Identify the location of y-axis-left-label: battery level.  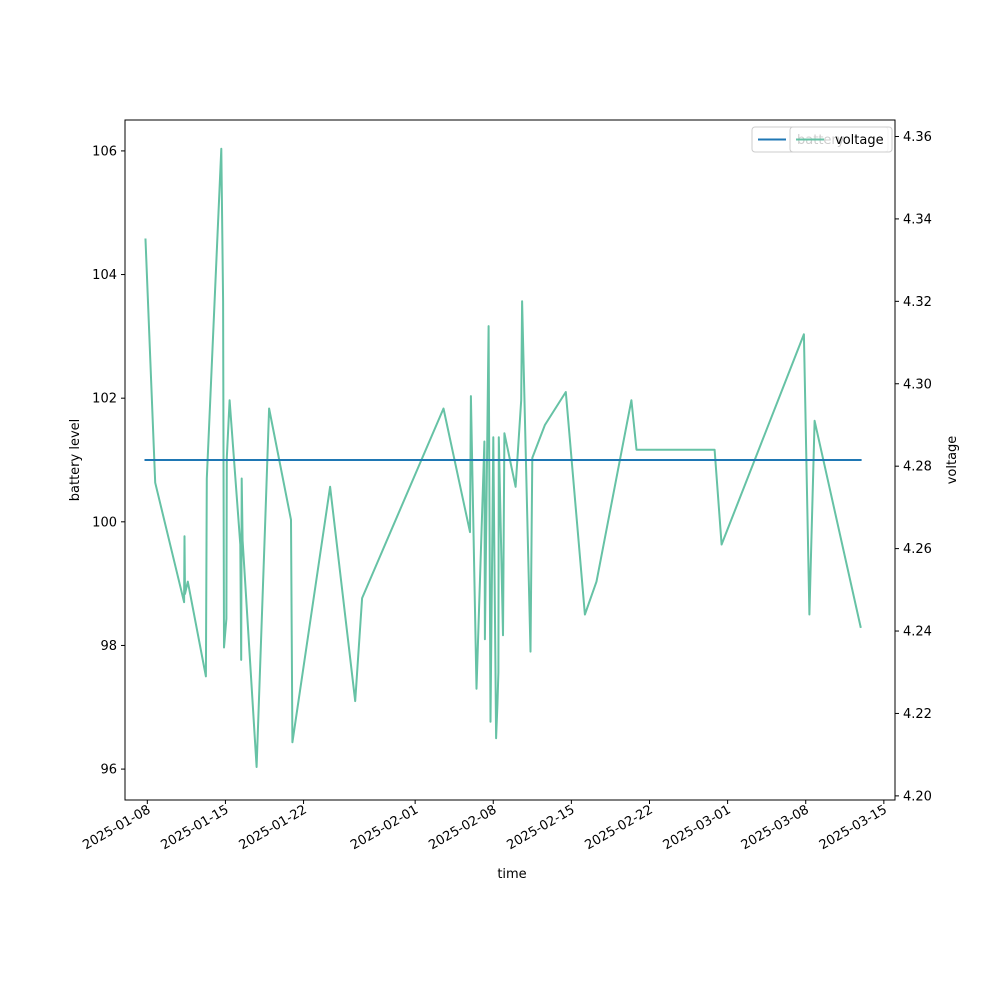
(75, 460).